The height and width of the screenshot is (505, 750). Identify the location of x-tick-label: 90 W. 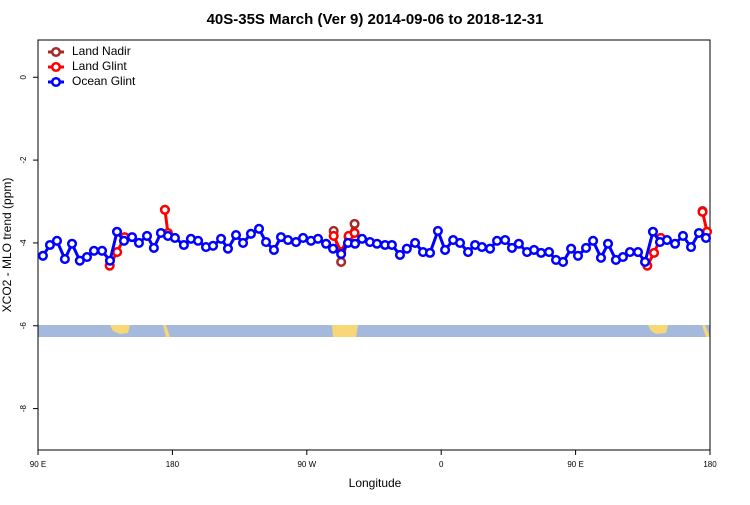
(306, 464).